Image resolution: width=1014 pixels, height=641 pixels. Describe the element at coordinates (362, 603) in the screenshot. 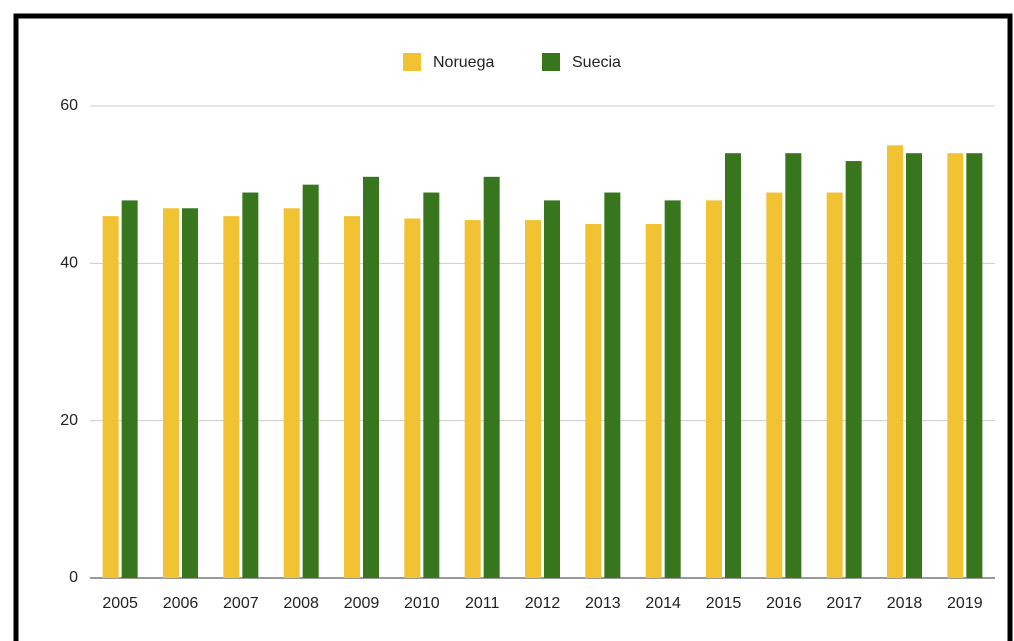

I see `x-tick-label: 2009` at that location.